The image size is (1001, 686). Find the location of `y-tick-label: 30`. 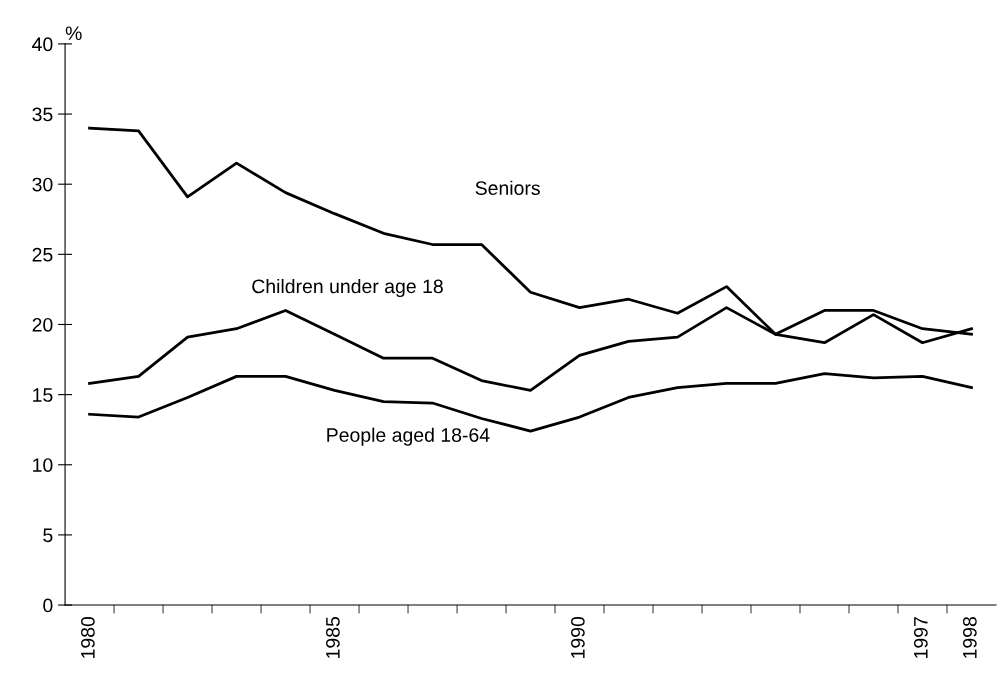

y-tick-label: 30 is located at coordinates (42, 184).